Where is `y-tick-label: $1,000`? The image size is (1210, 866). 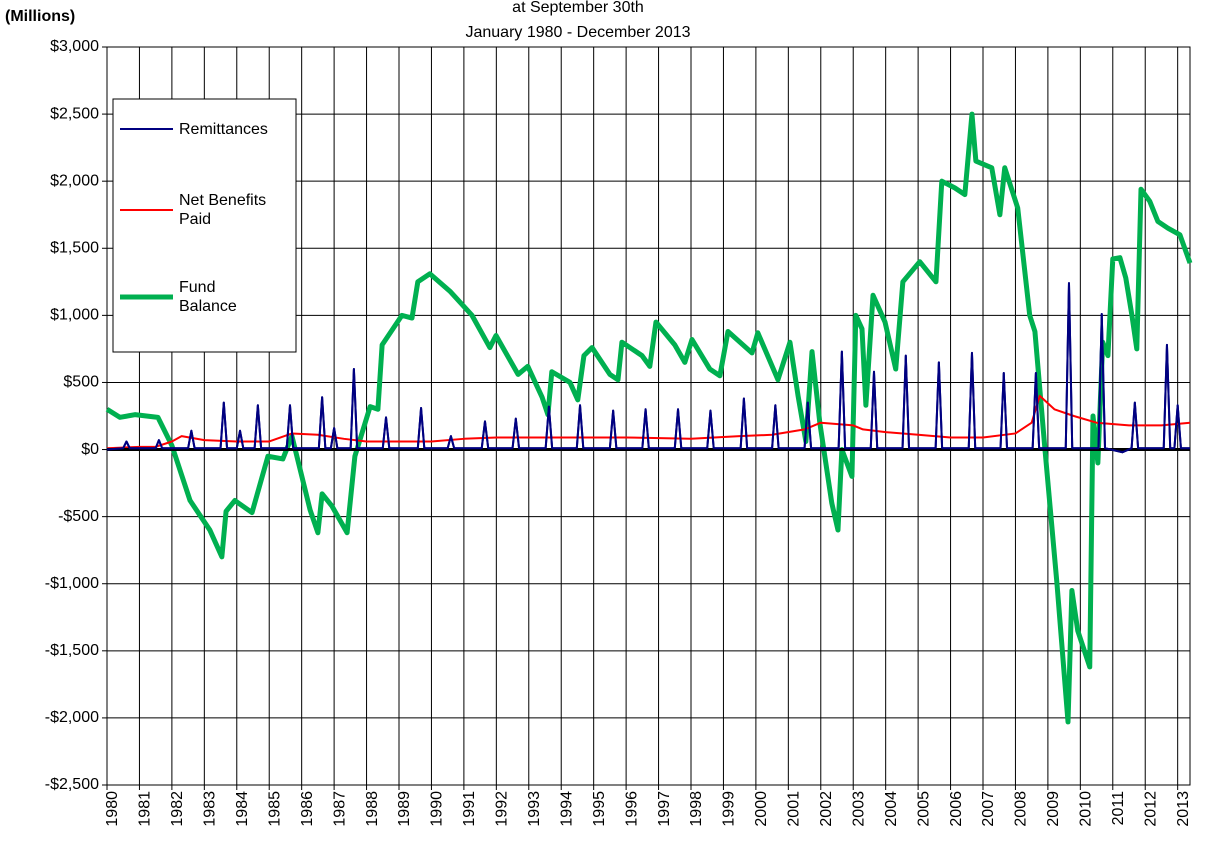 y-tick-label: $1,000 is located at coordinates (74, 315).